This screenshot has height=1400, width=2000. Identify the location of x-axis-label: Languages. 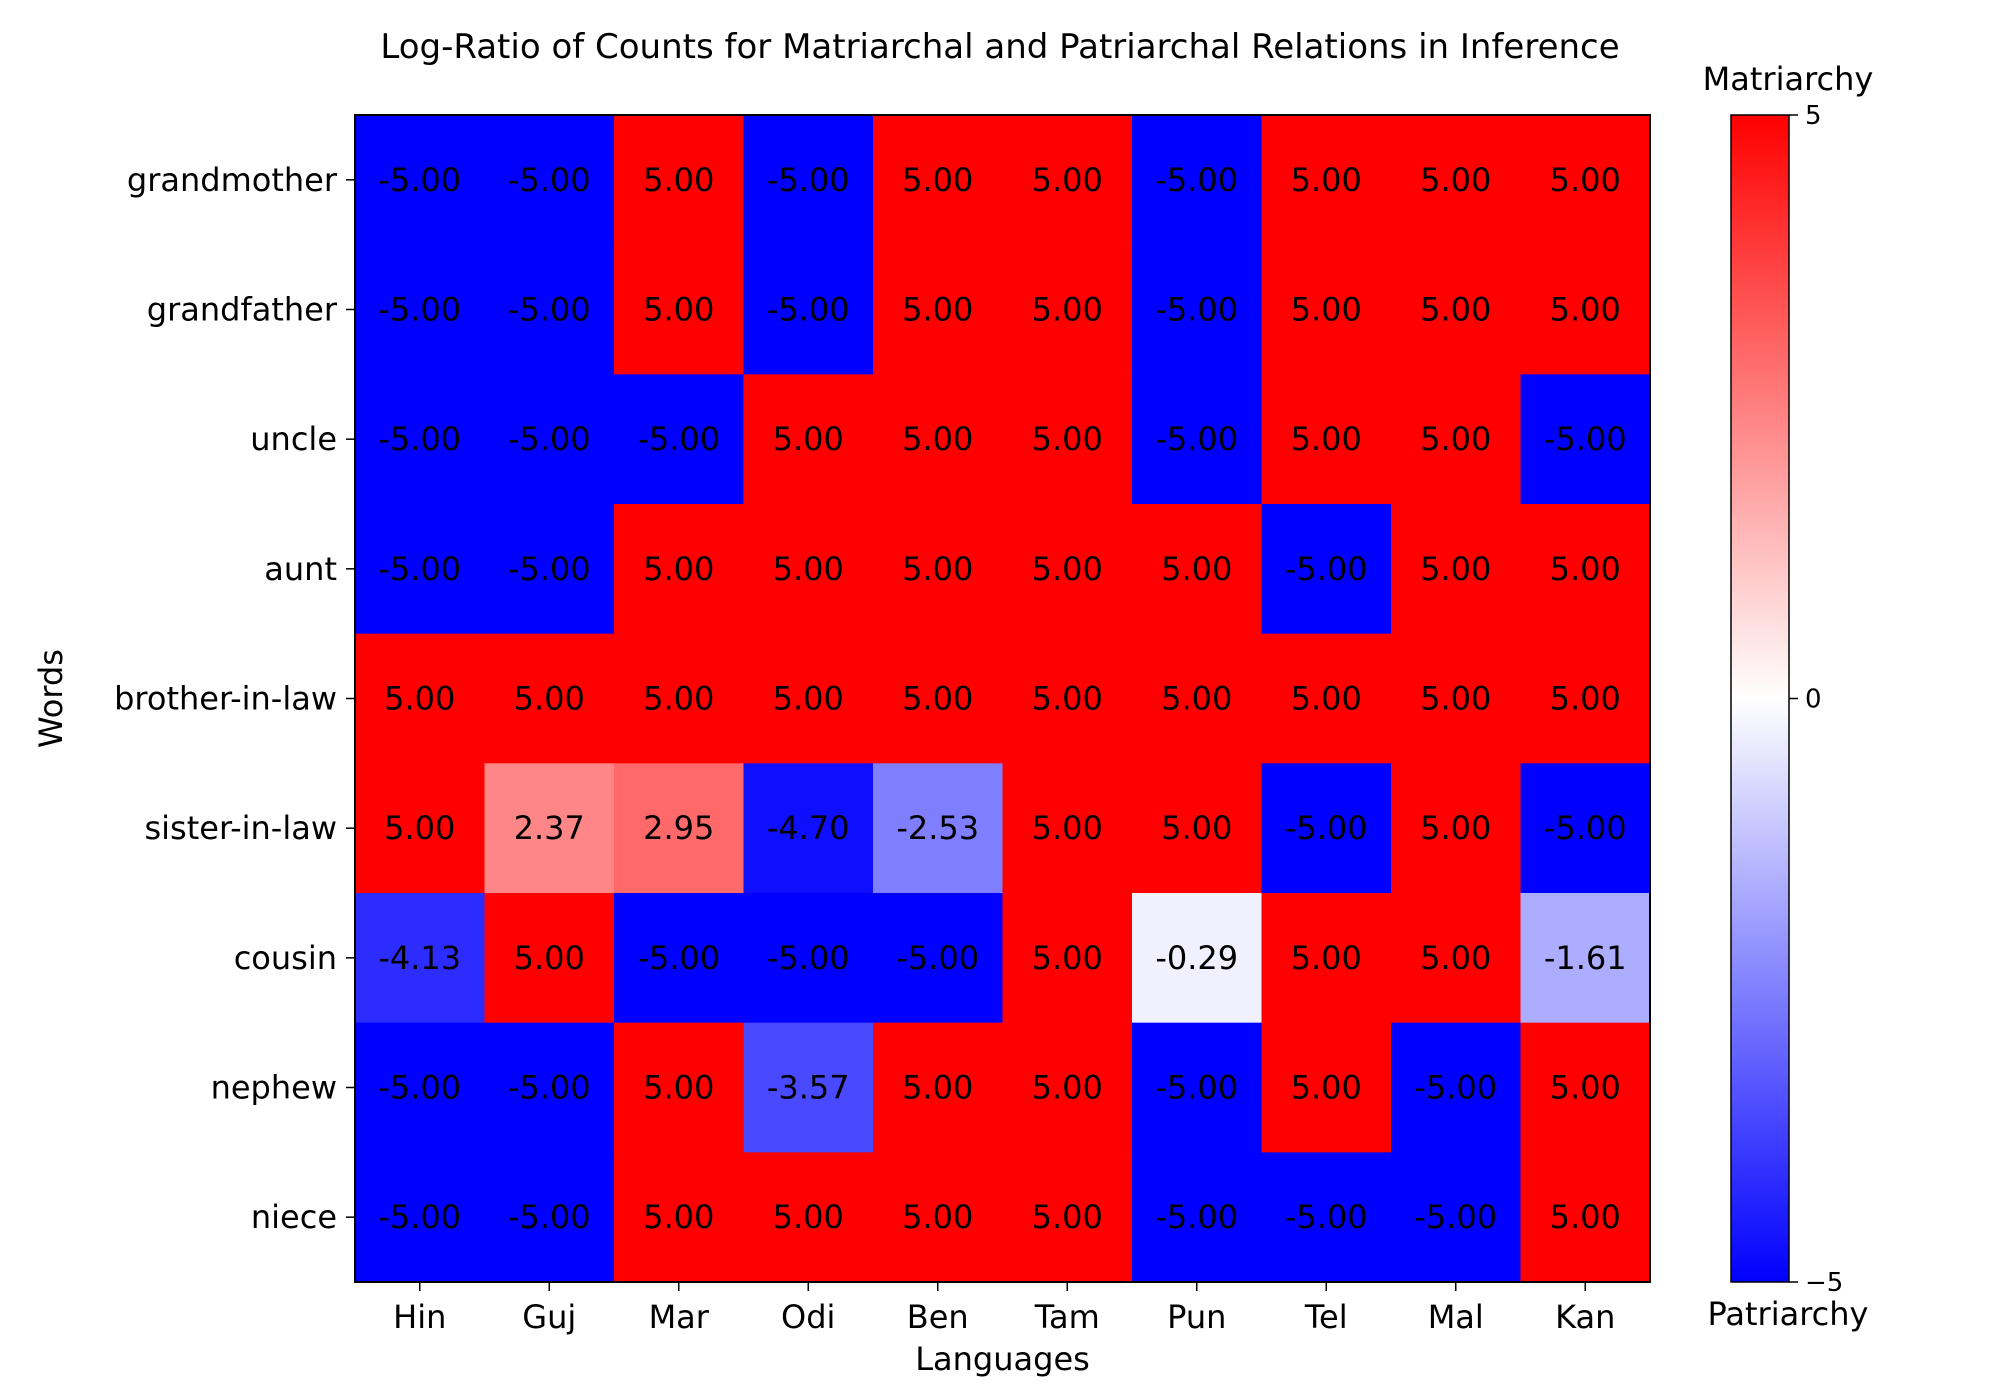
(1002, 1359).